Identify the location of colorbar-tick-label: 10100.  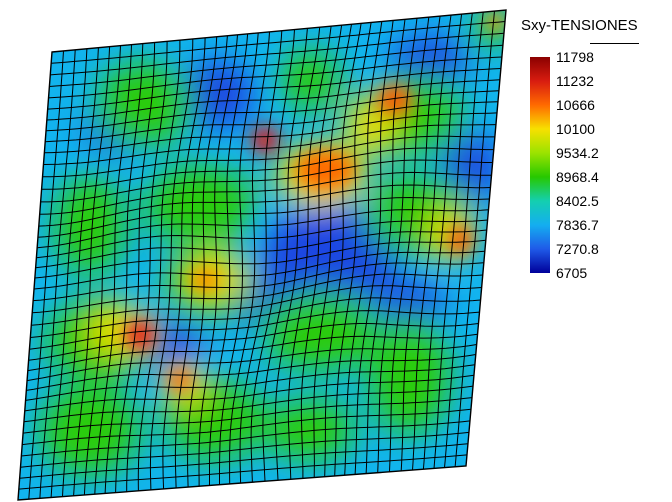
(575, 129).